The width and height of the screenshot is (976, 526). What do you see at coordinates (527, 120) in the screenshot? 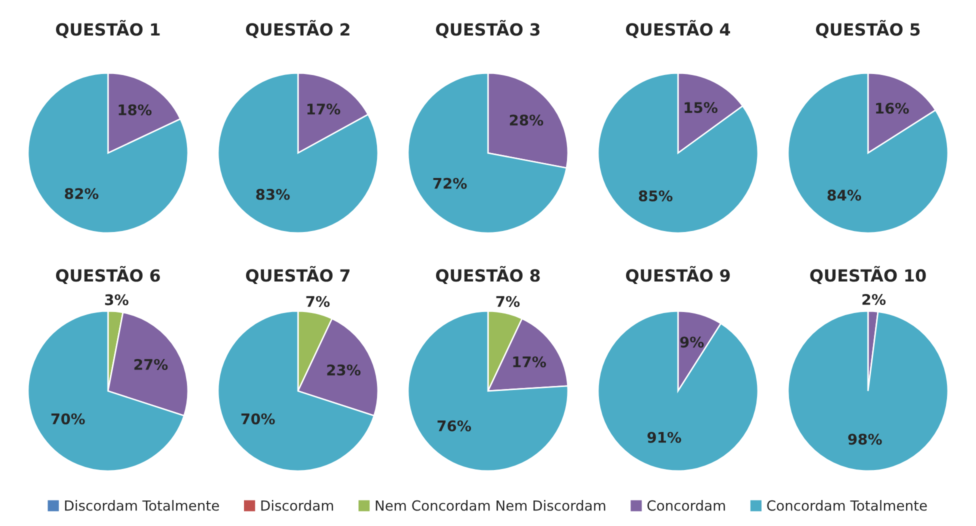
I see `data-label: 28%` at bounding box center [527, 120].